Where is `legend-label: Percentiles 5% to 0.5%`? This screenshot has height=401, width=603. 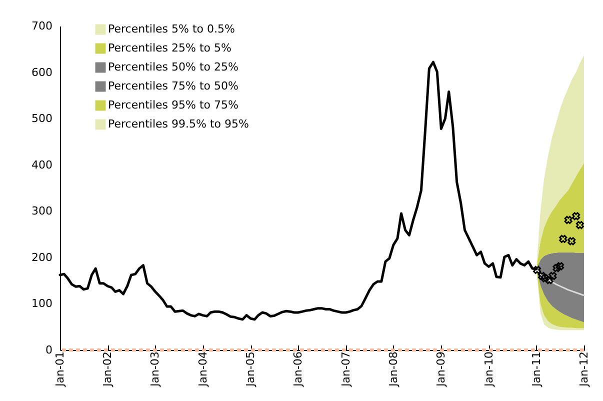 legend-label: Percentiles 5% to 0.5% is located at coordinates (171, 29).